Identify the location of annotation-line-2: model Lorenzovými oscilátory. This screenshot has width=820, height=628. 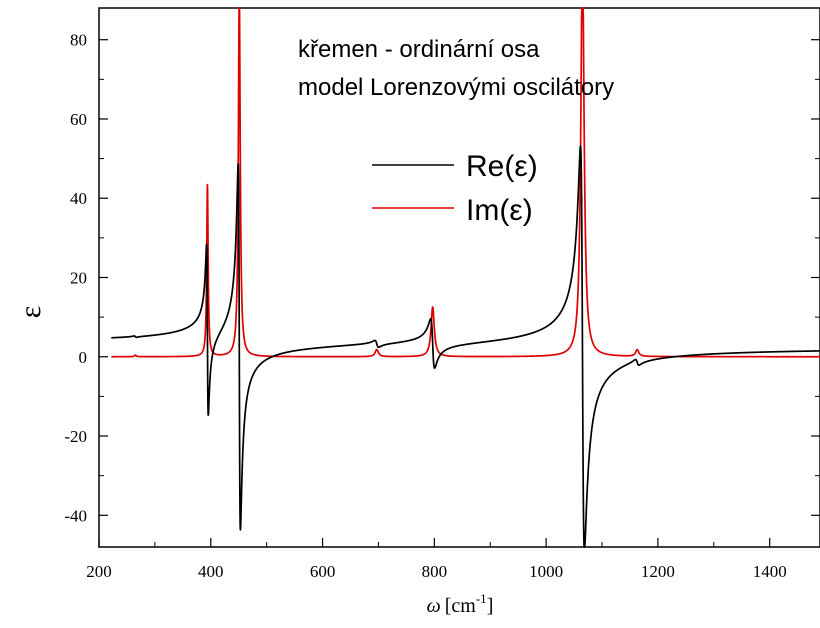
(456, 87).